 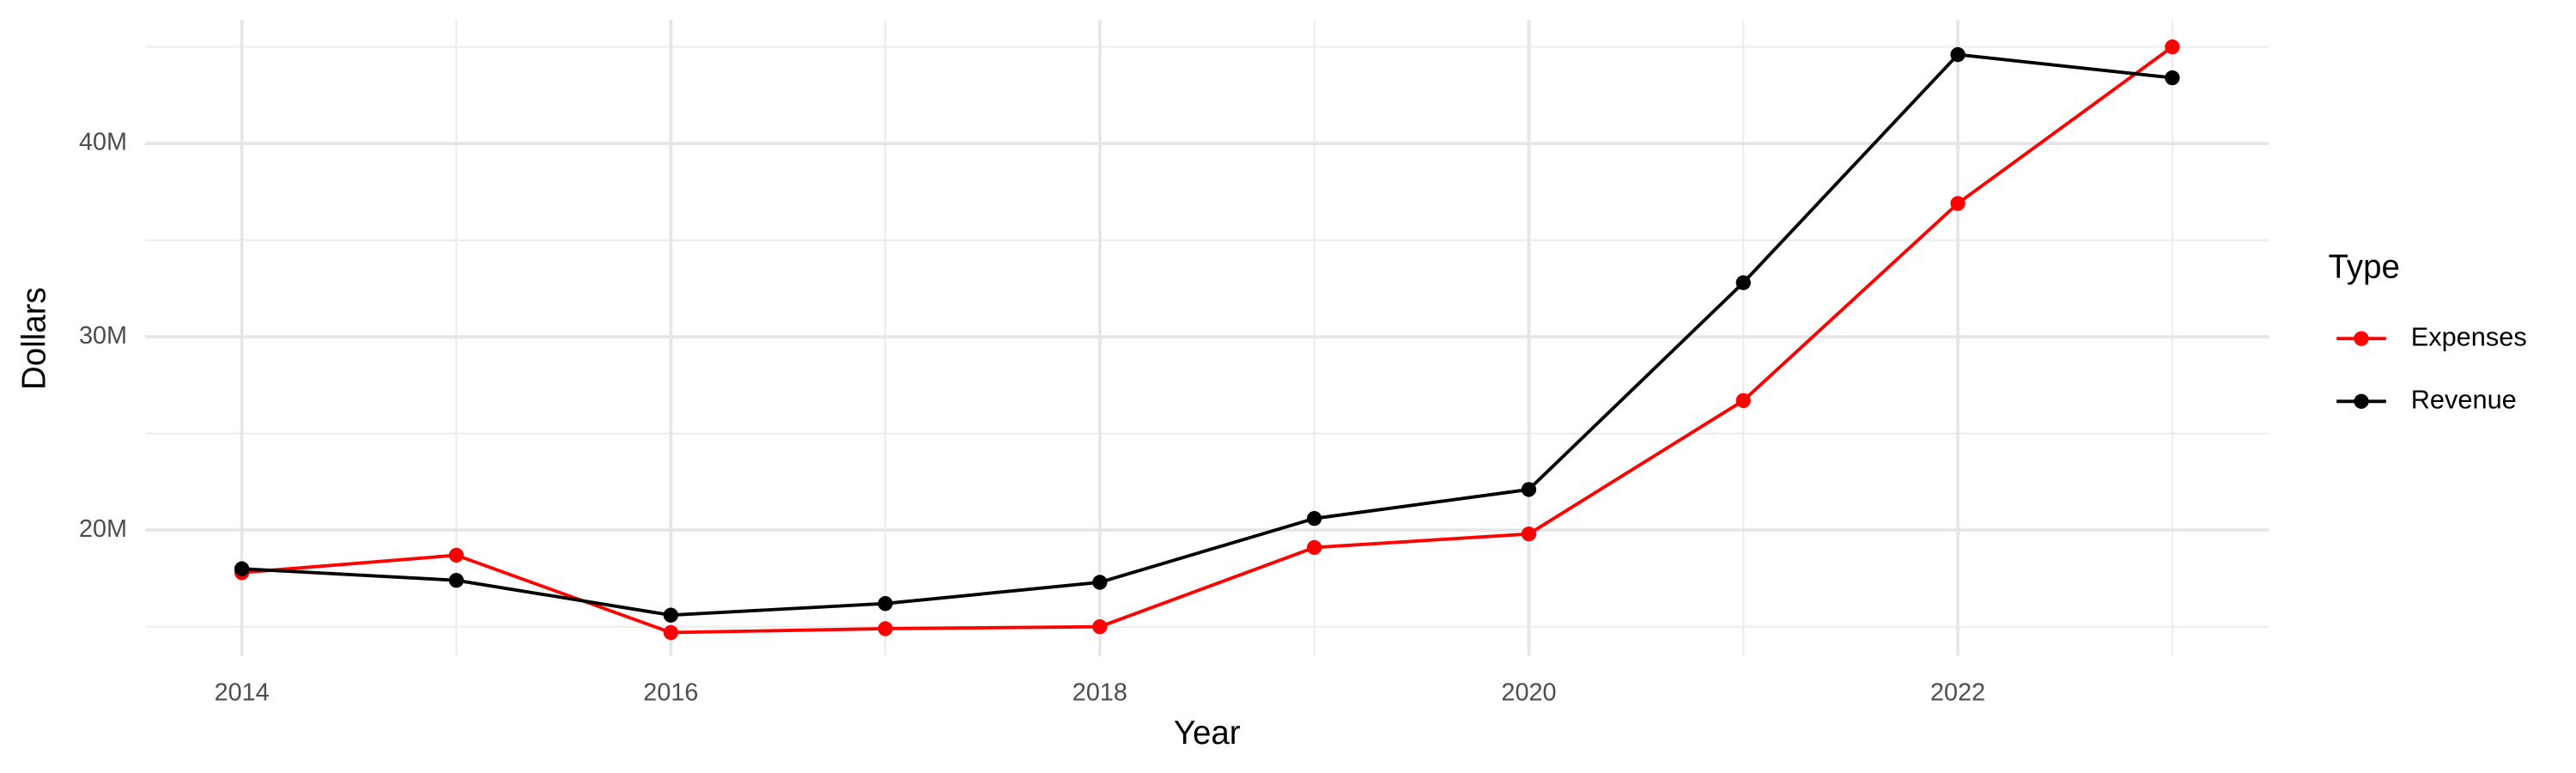 What do you see at coordinates (33, 338) in the screenshot?
I see `y-axis-title: Dollars` at bounding box center [33, 338].